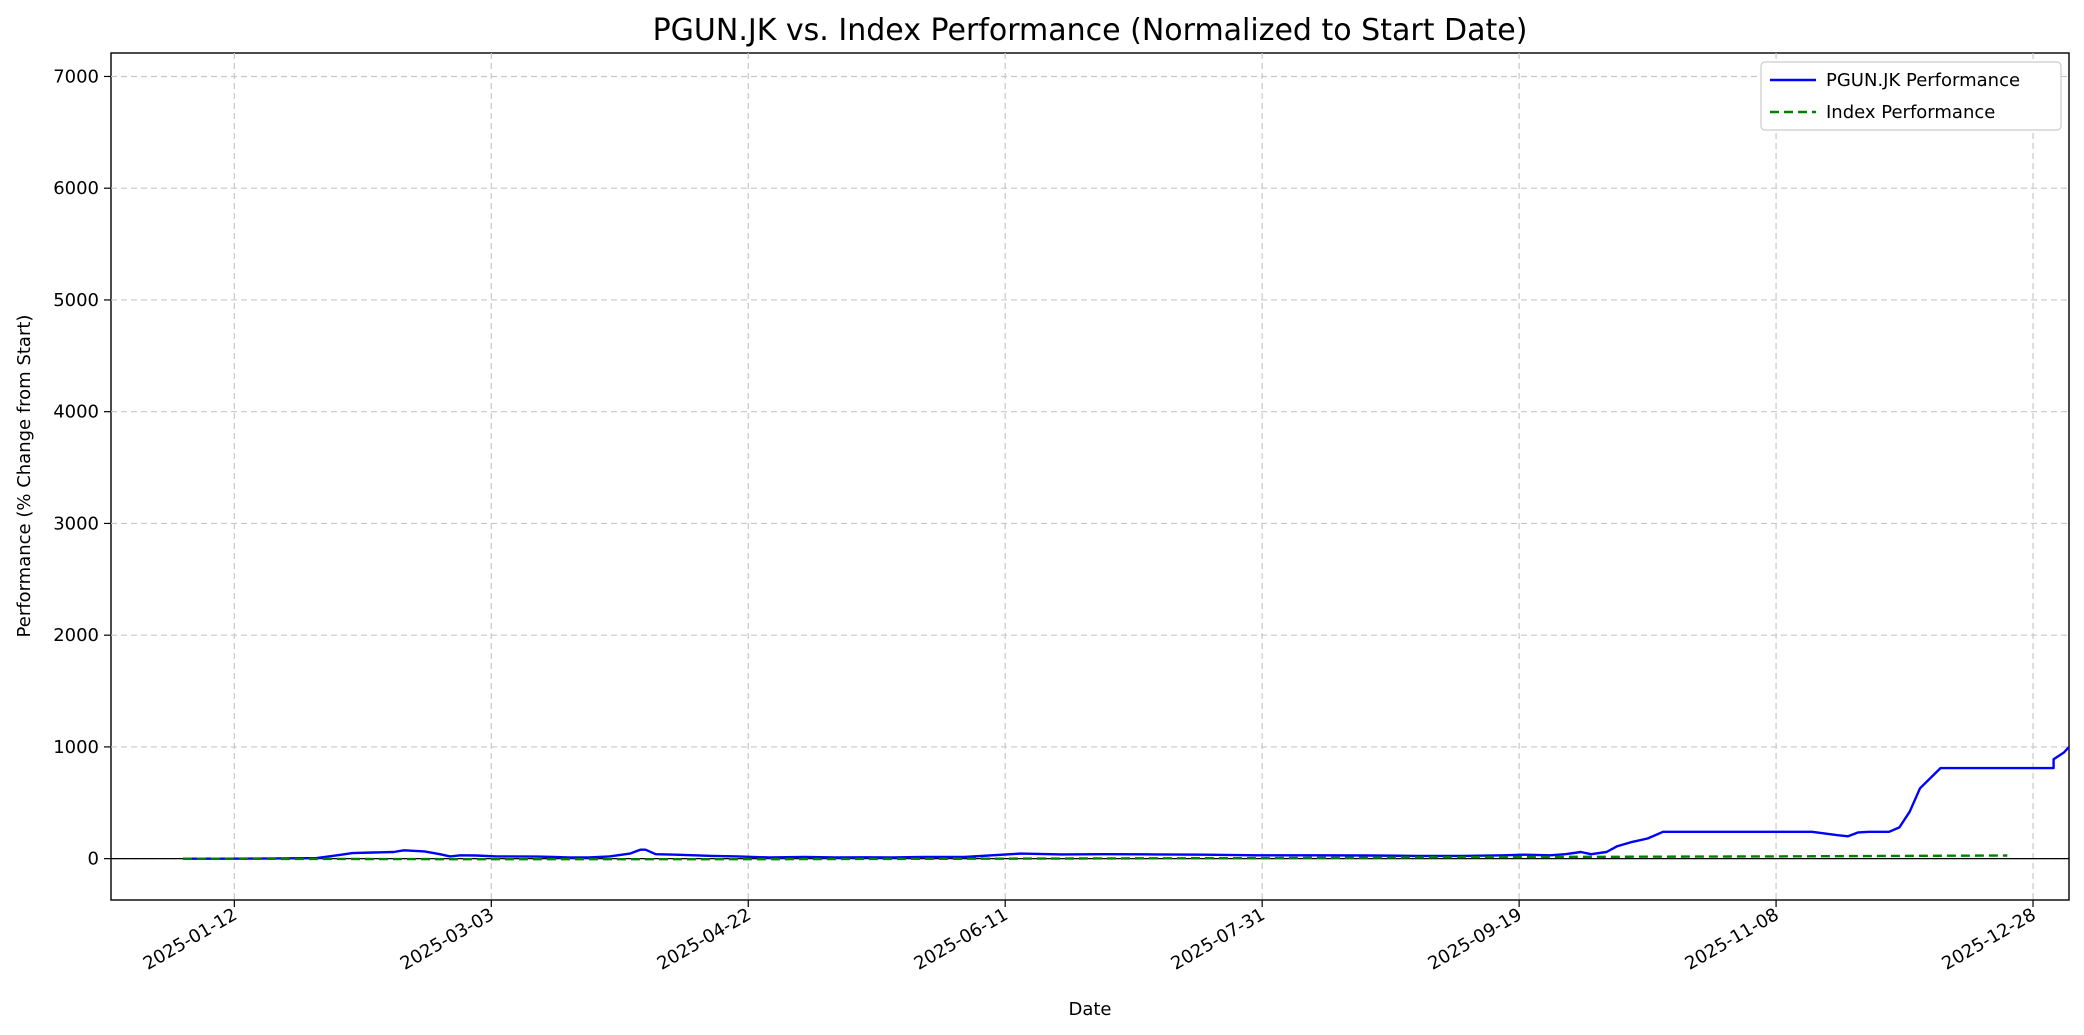 This screenshot has width=2084, height=1035. What do you see at coordinates (1731, 939) in the screenshot?
I see `x-tick-label: 2025-11-08` at bounding box center [1731, 939].